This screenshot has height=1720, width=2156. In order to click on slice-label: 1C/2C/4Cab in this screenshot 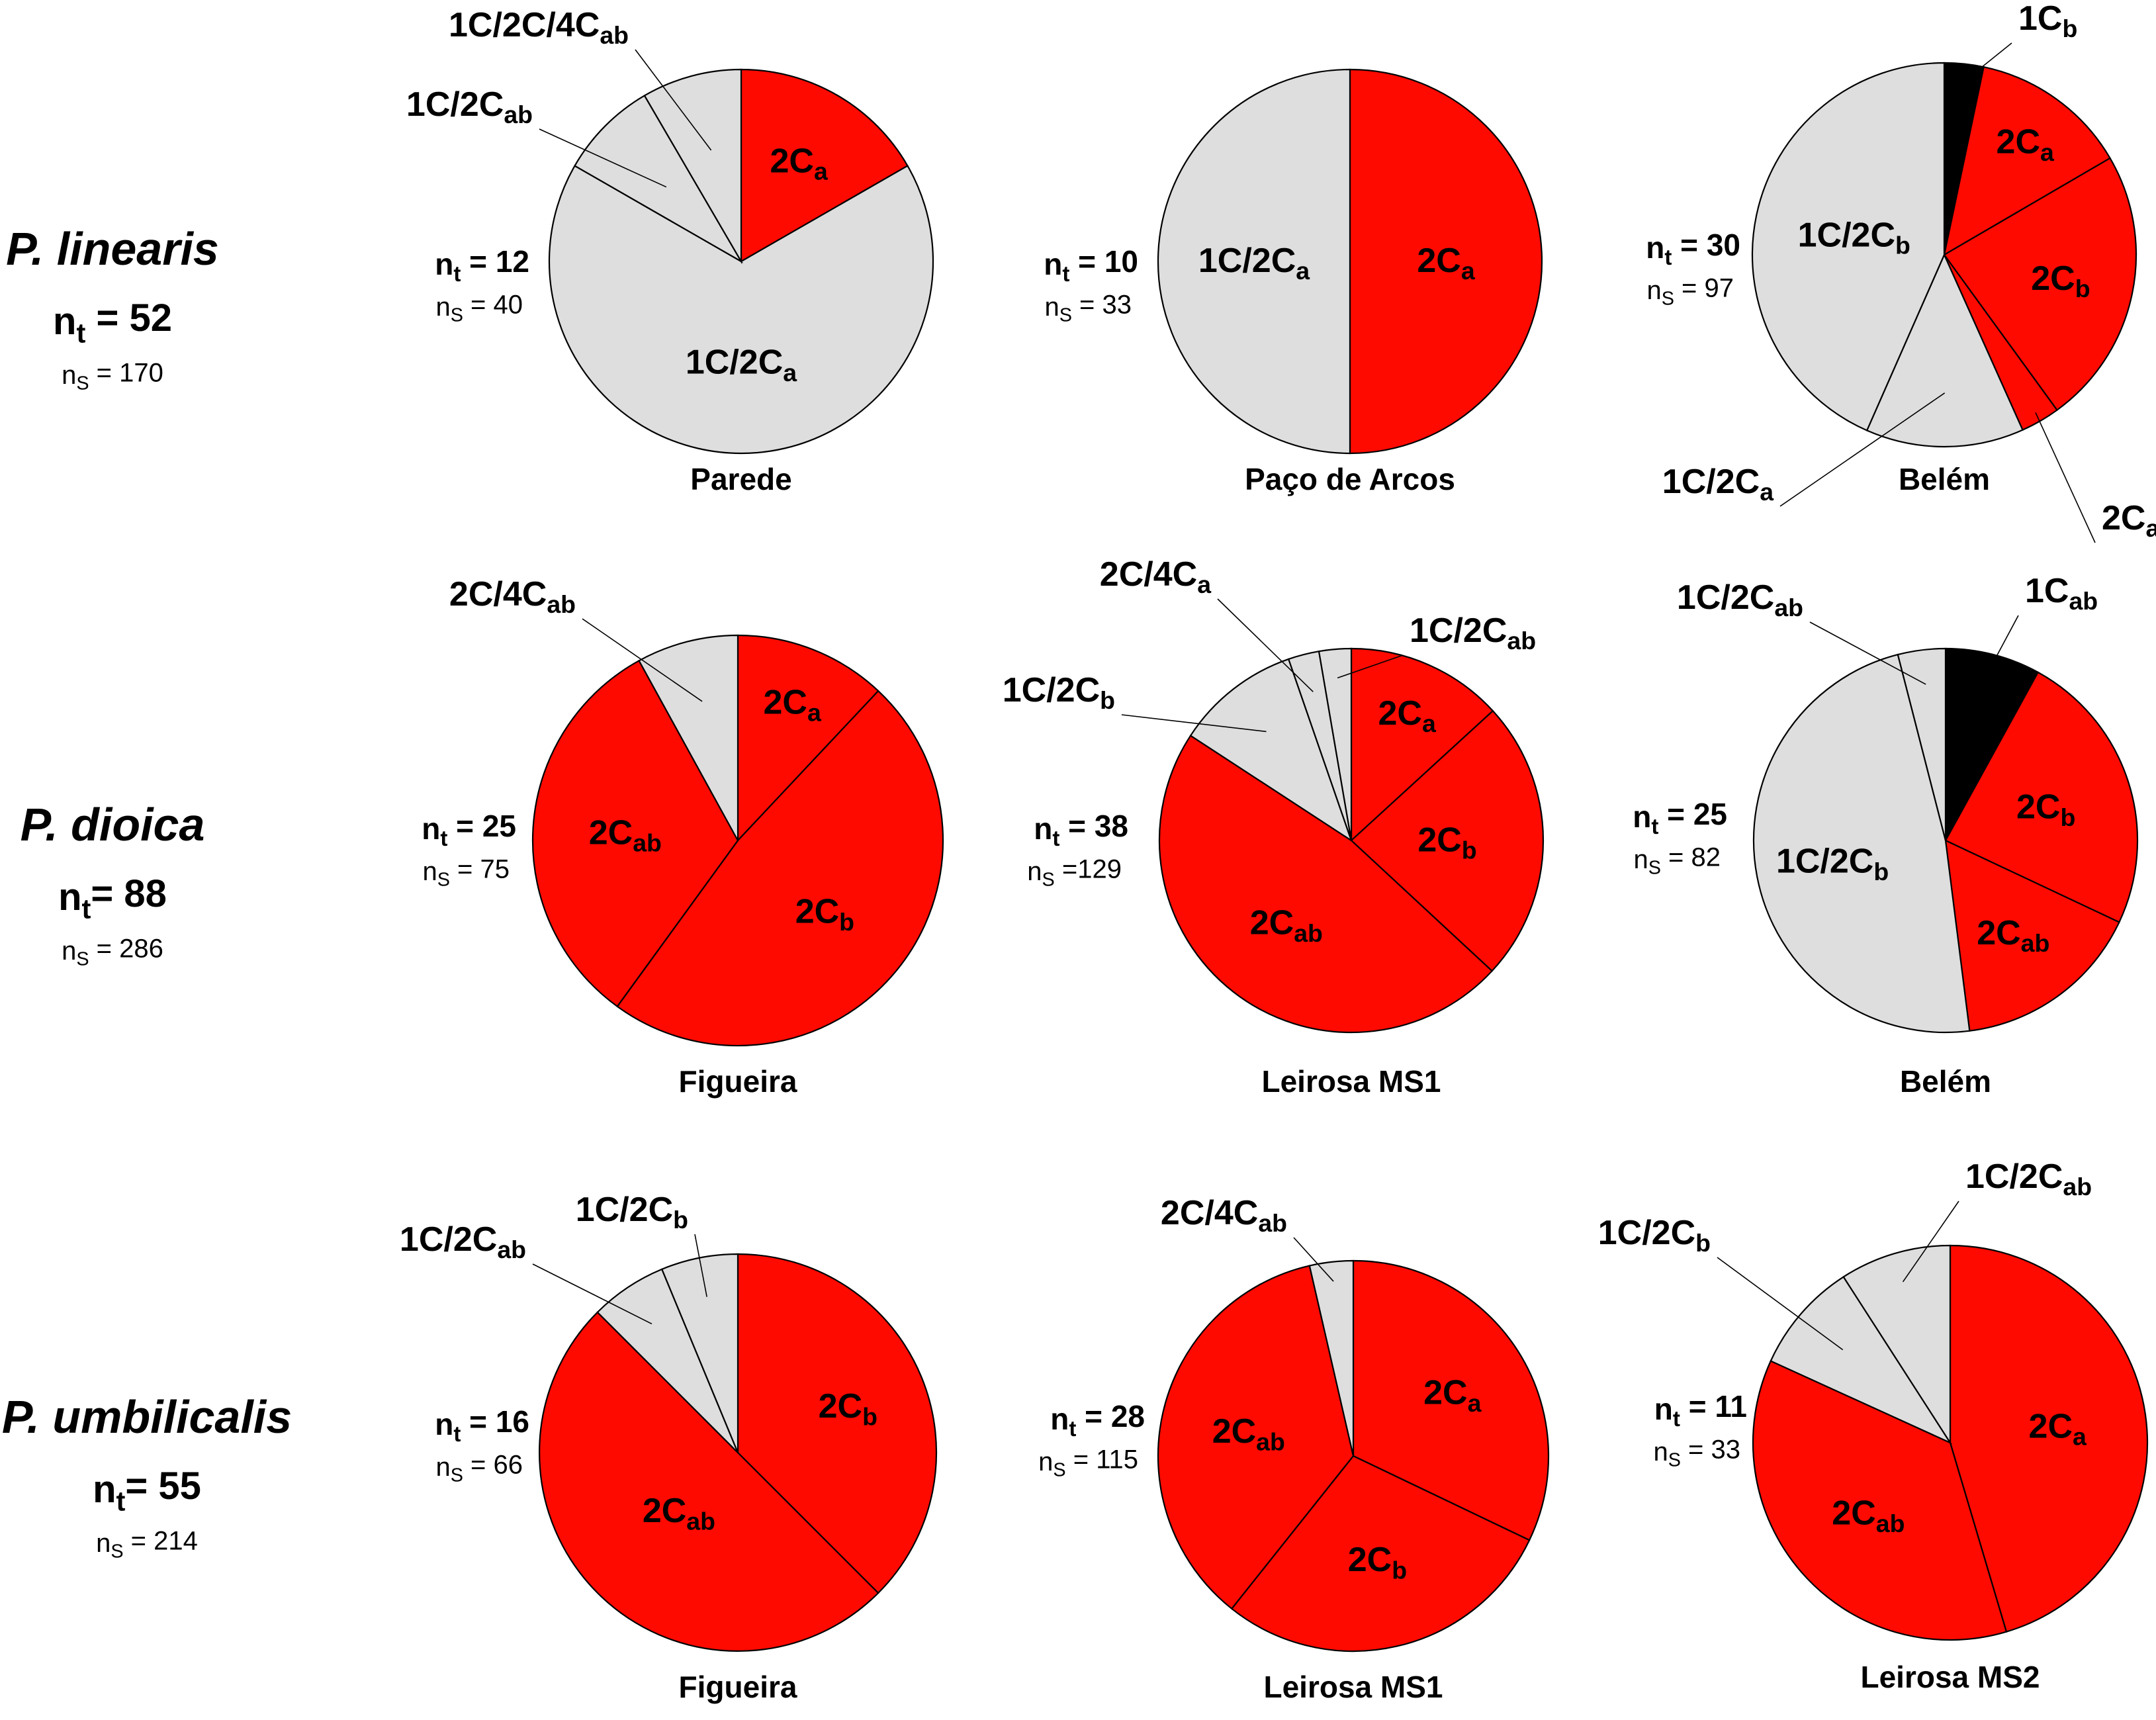, I will do `click(539, 27)`.